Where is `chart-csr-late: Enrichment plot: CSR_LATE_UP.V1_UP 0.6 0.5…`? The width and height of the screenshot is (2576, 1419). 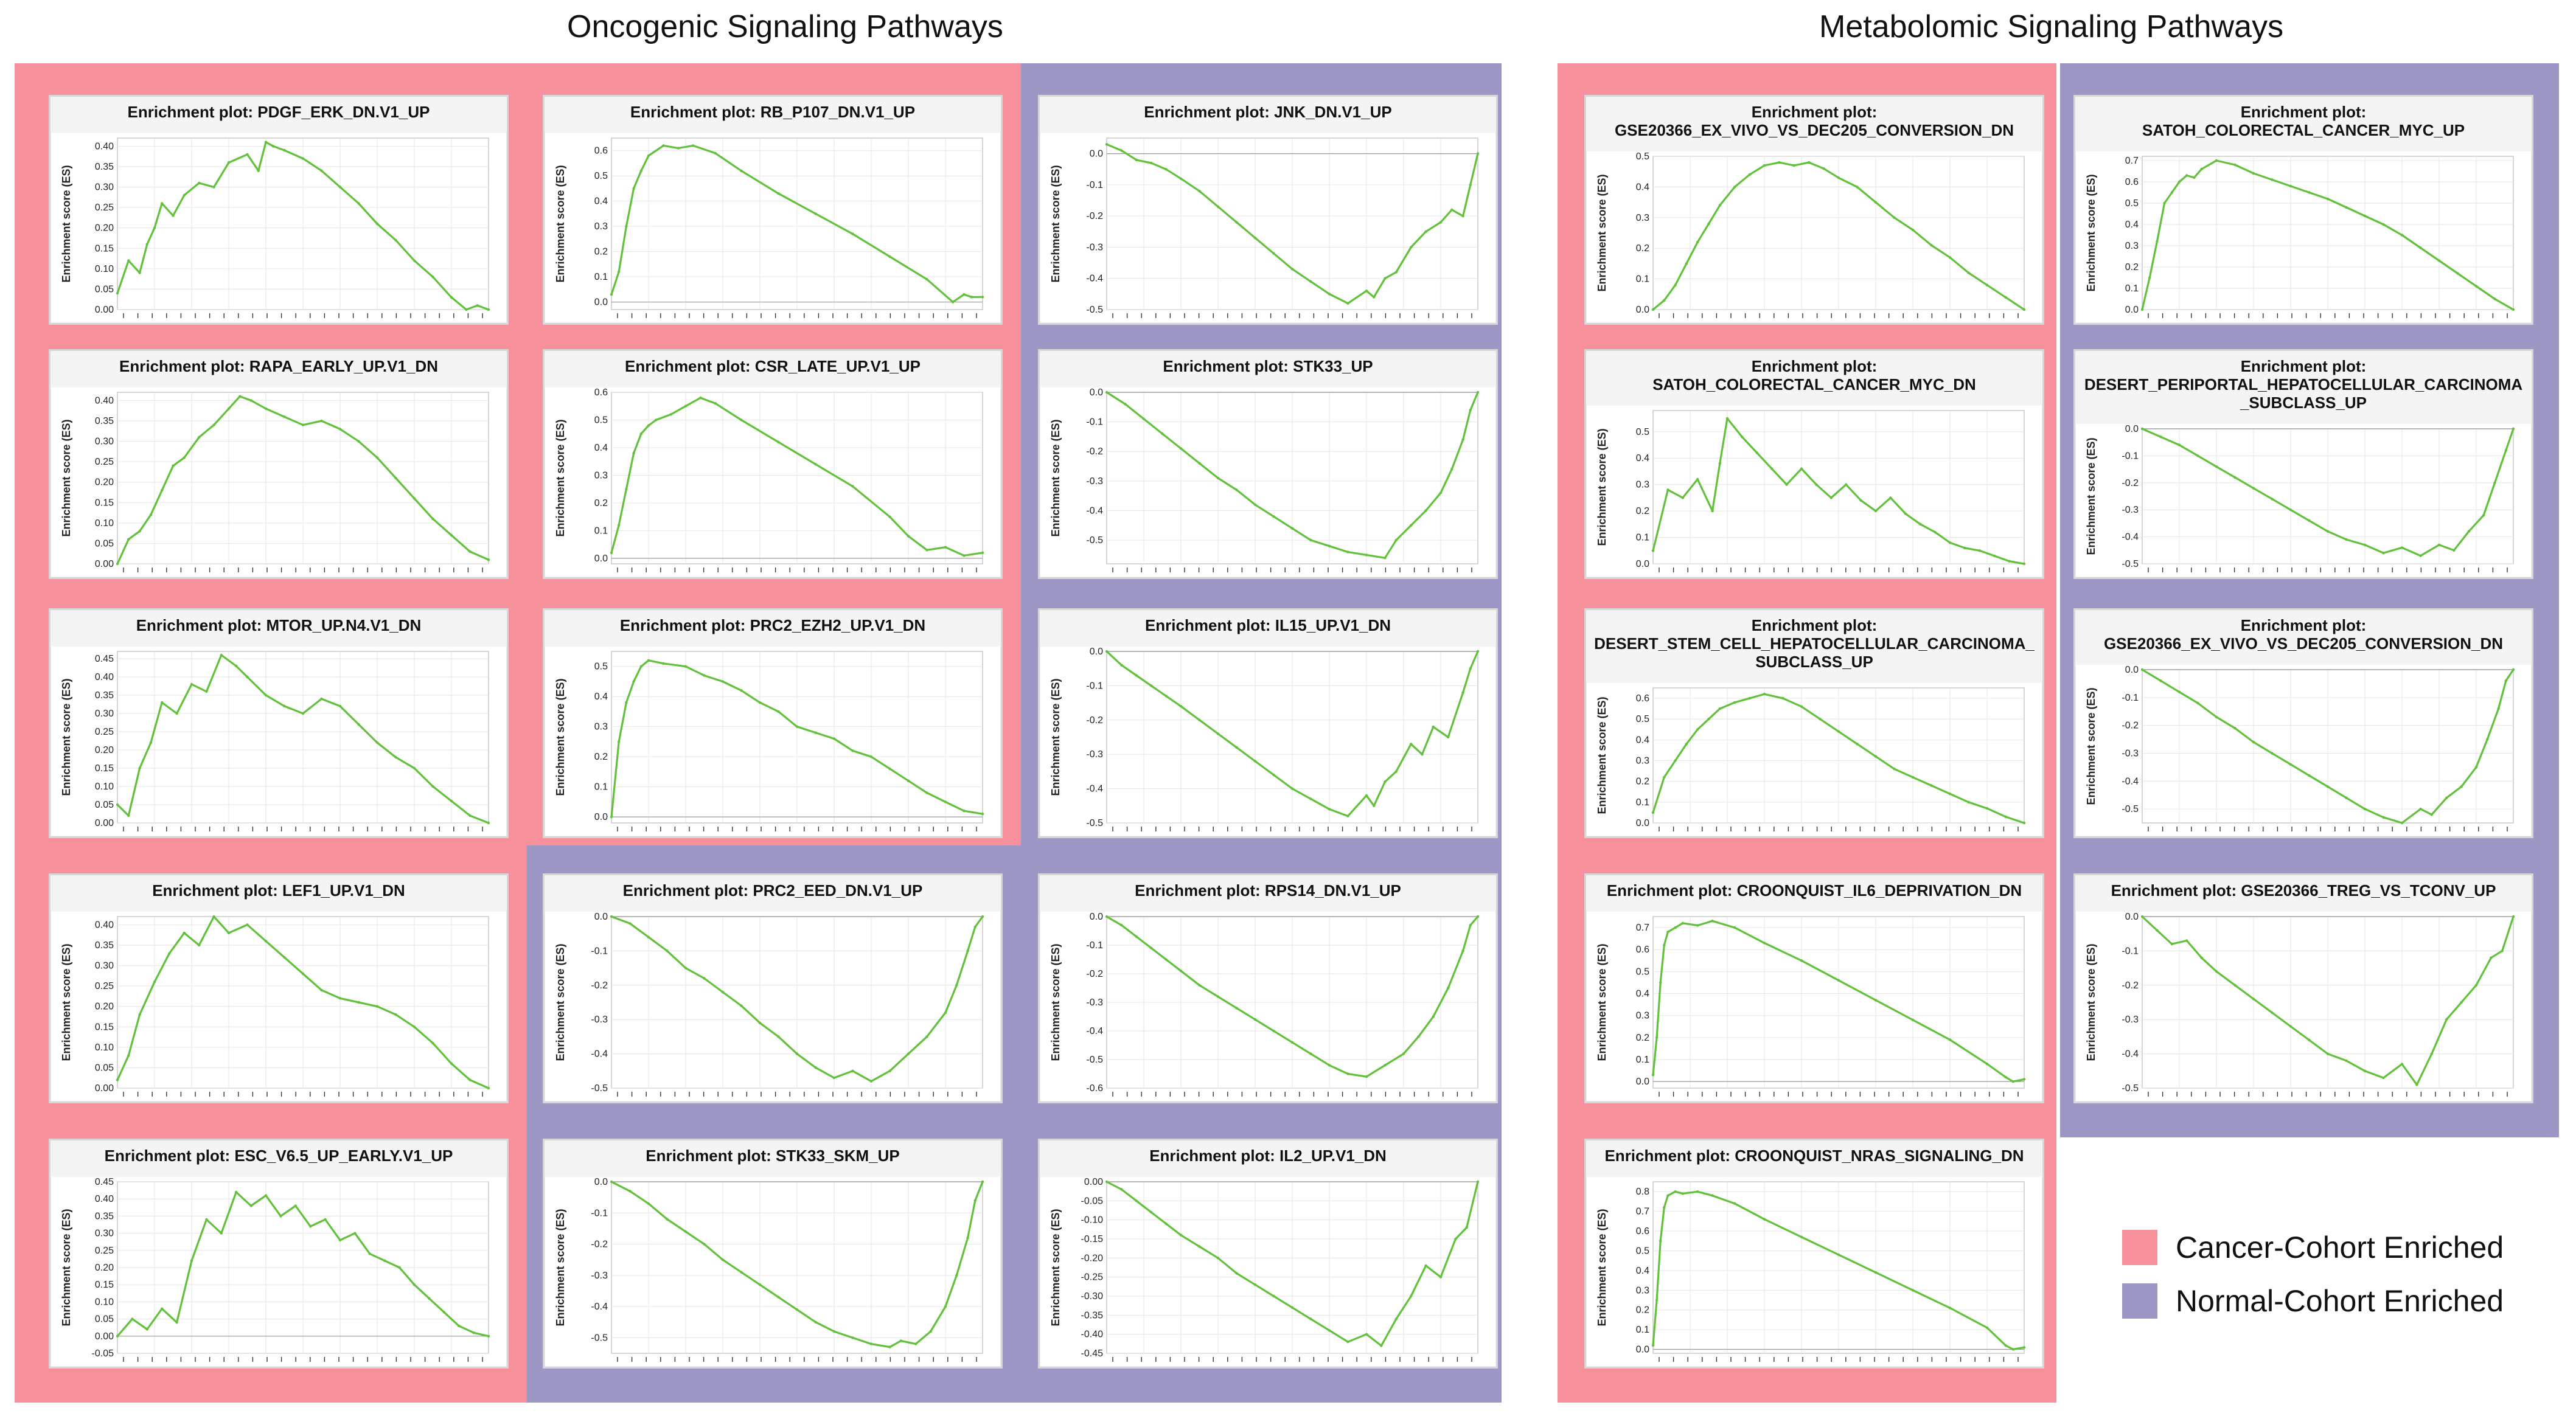 chart-csr-late: Enrichment plot: CSR_LATE_UP.V1_UP 0.6 0.5… is located at coordinates (773, 464).